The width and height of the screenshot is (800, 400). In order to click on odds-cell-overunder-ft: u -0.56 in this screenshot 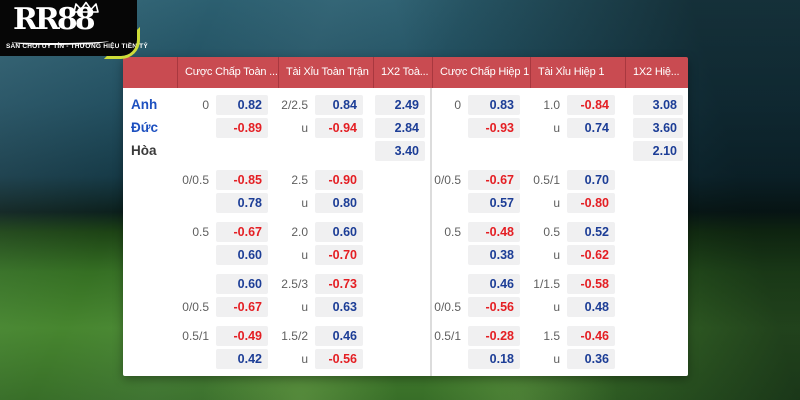, I will do `click(325, 359)`.